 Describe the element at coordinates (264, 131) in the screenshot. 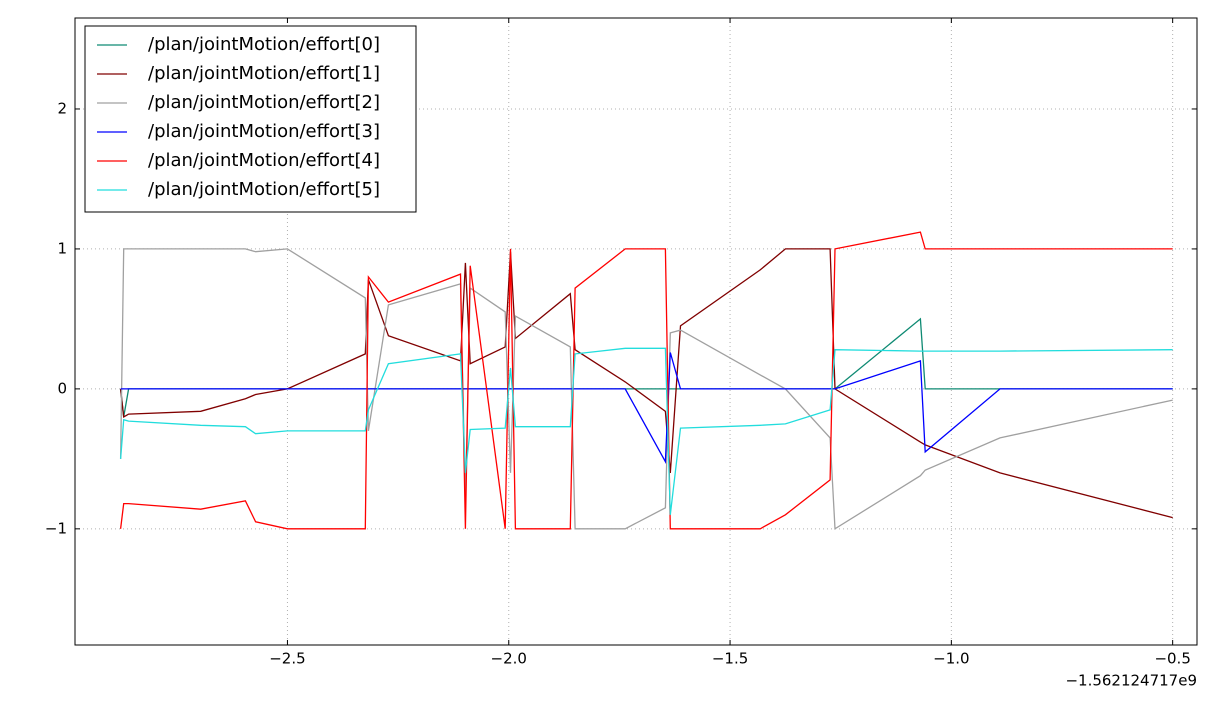

I see `legend-label: /plan/jointMotion/effort[3]` at that location.